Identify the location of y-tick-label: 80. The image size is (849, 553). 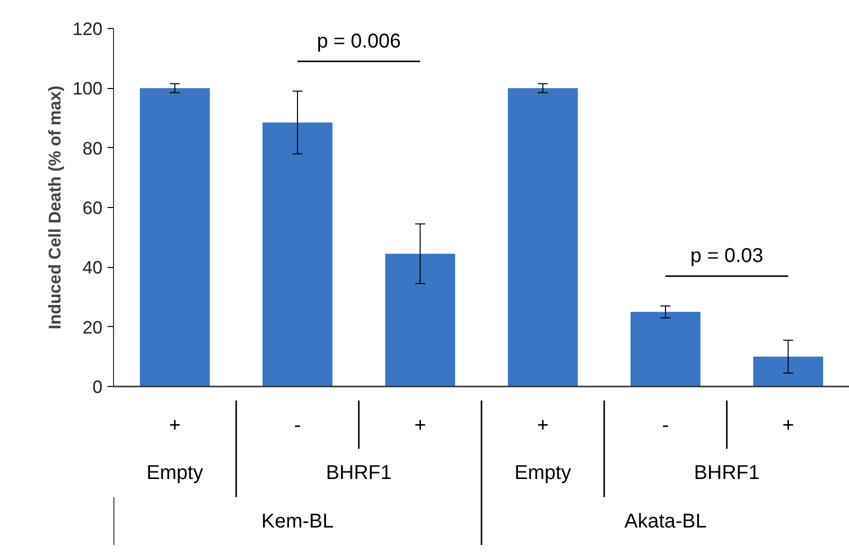
(92, 148).